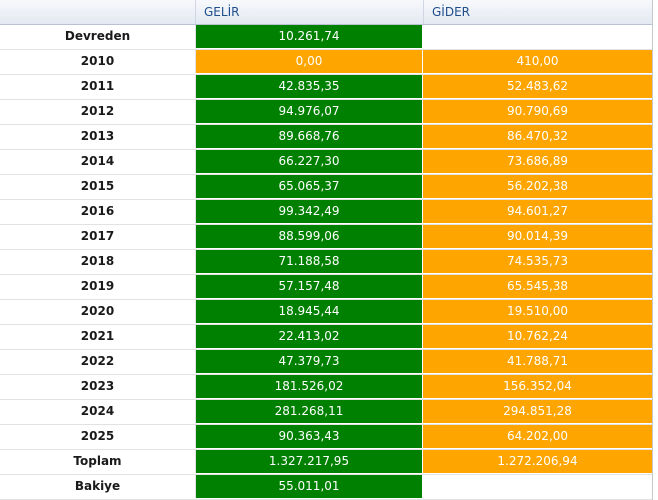 Image resolution: width=658 pixels, height=500 pixels. What do you see at coordinates (451, 12) in the screenshot?
I see `column-header-gider: GİDER` at bounding box center [451, 12].